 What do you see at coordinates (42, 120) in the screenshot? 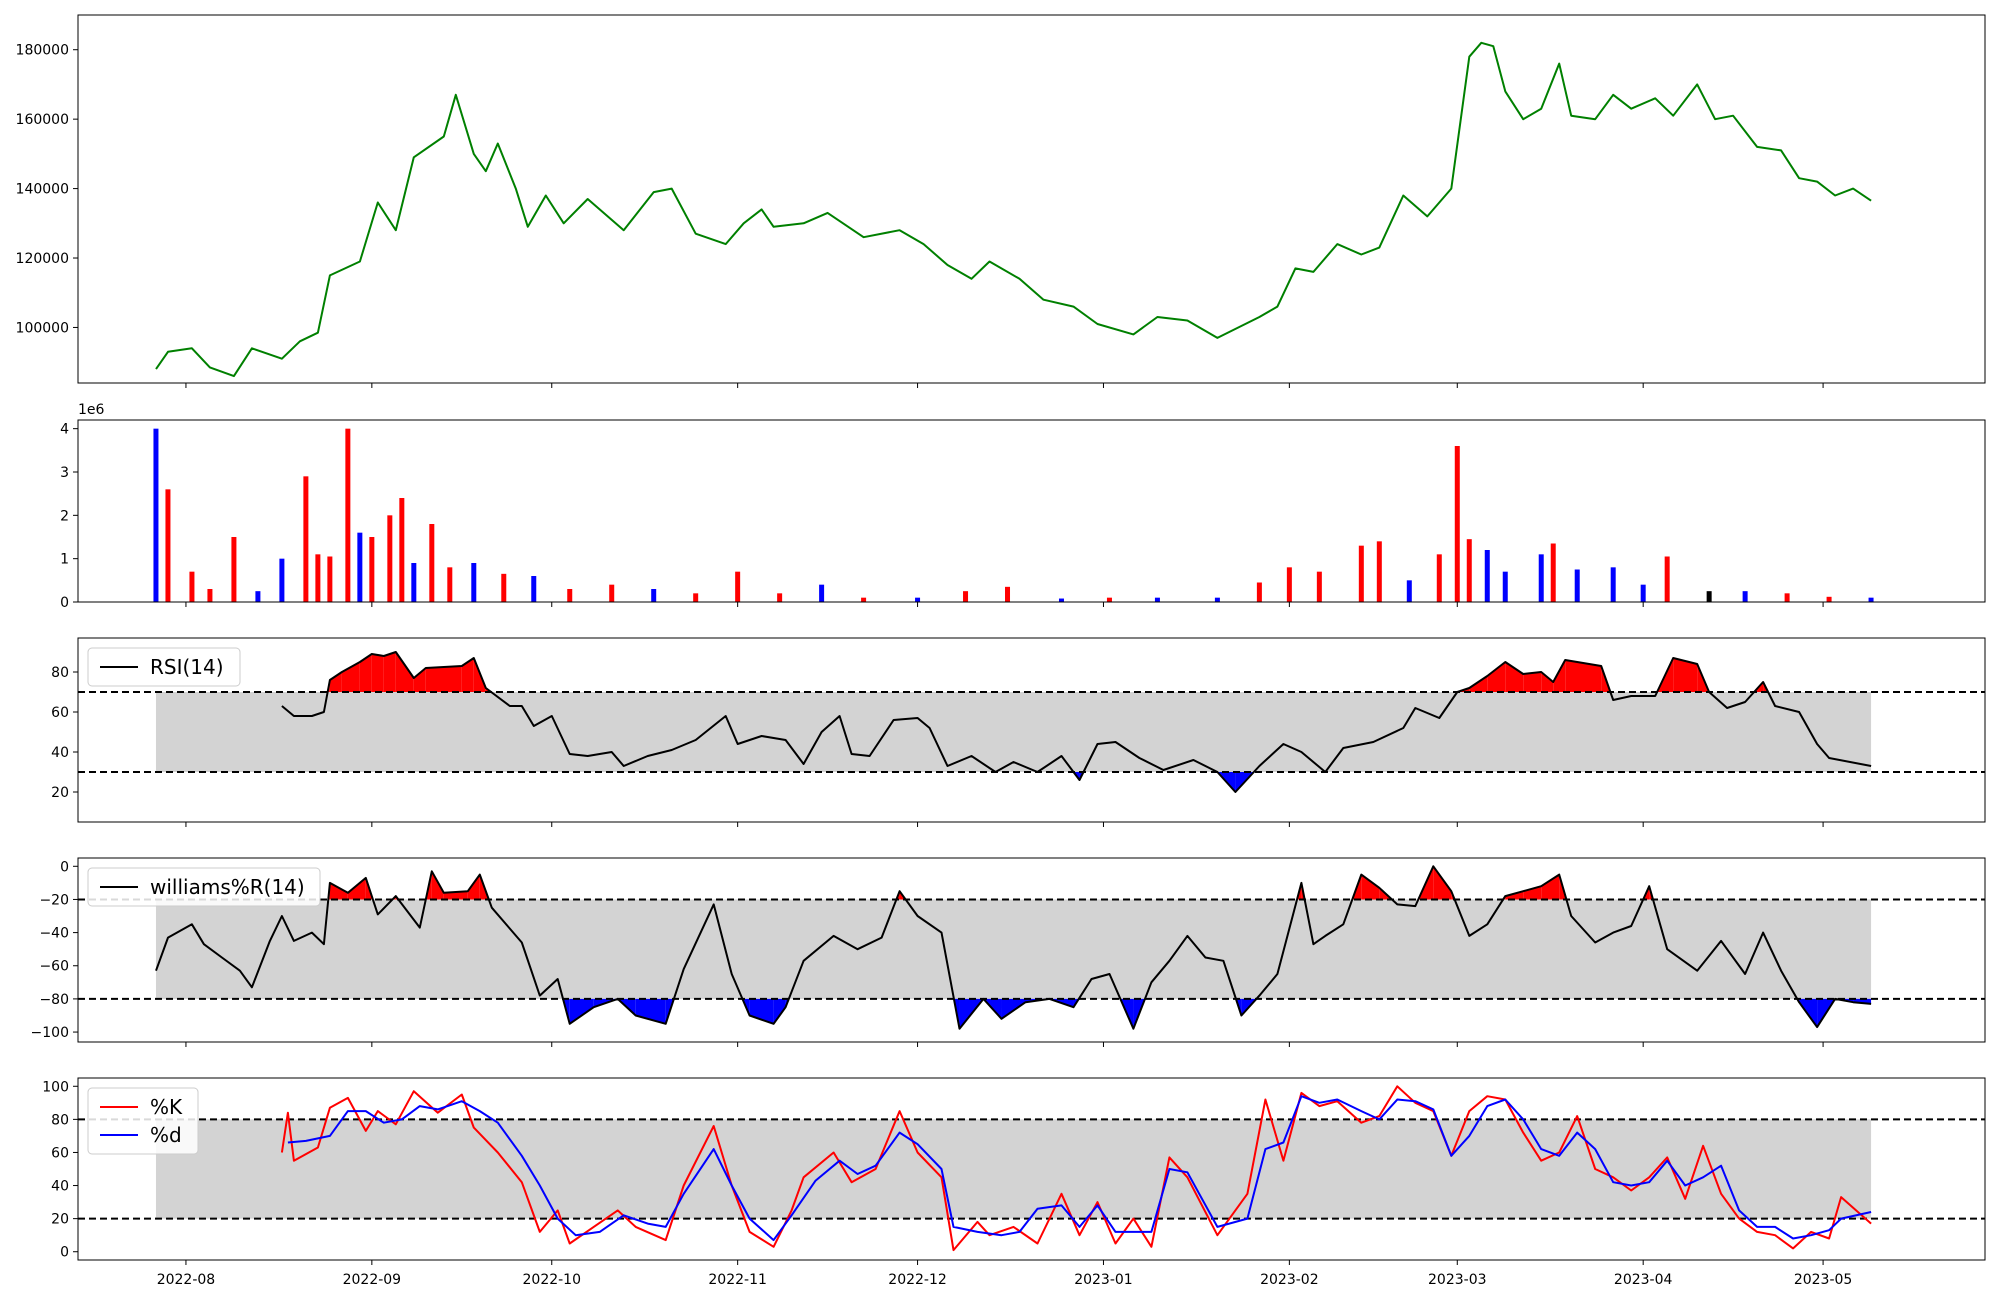
I see `y-tick-label: 160000` at bounding box center [42, 120].